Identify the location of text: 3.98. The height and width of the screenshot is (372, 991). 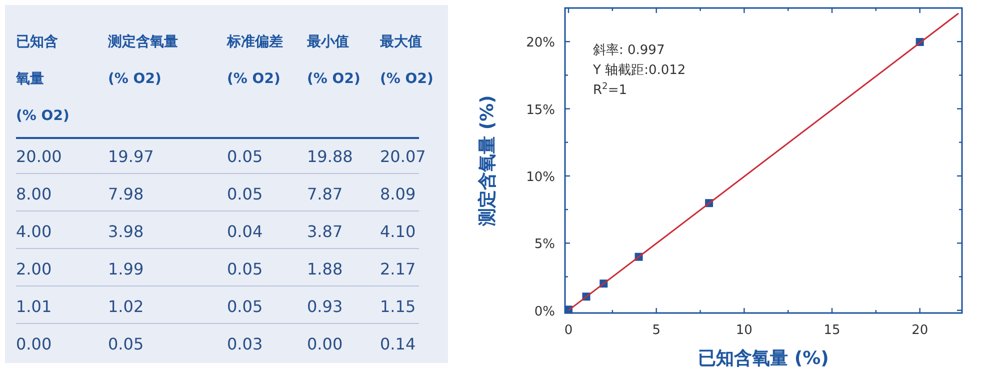
(126, 231).